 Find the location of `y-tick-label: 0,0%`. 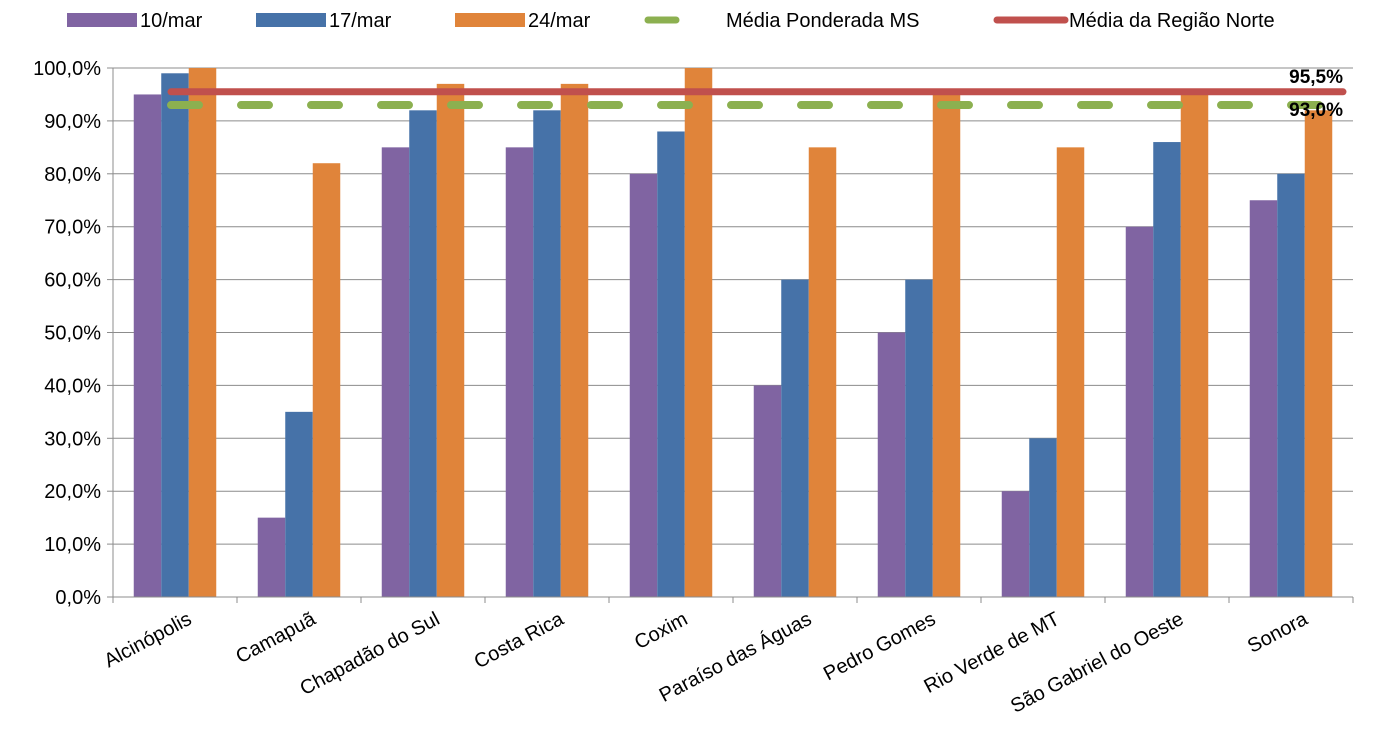

y-tick-label: 0,0% is located at coordinates (78, 598).